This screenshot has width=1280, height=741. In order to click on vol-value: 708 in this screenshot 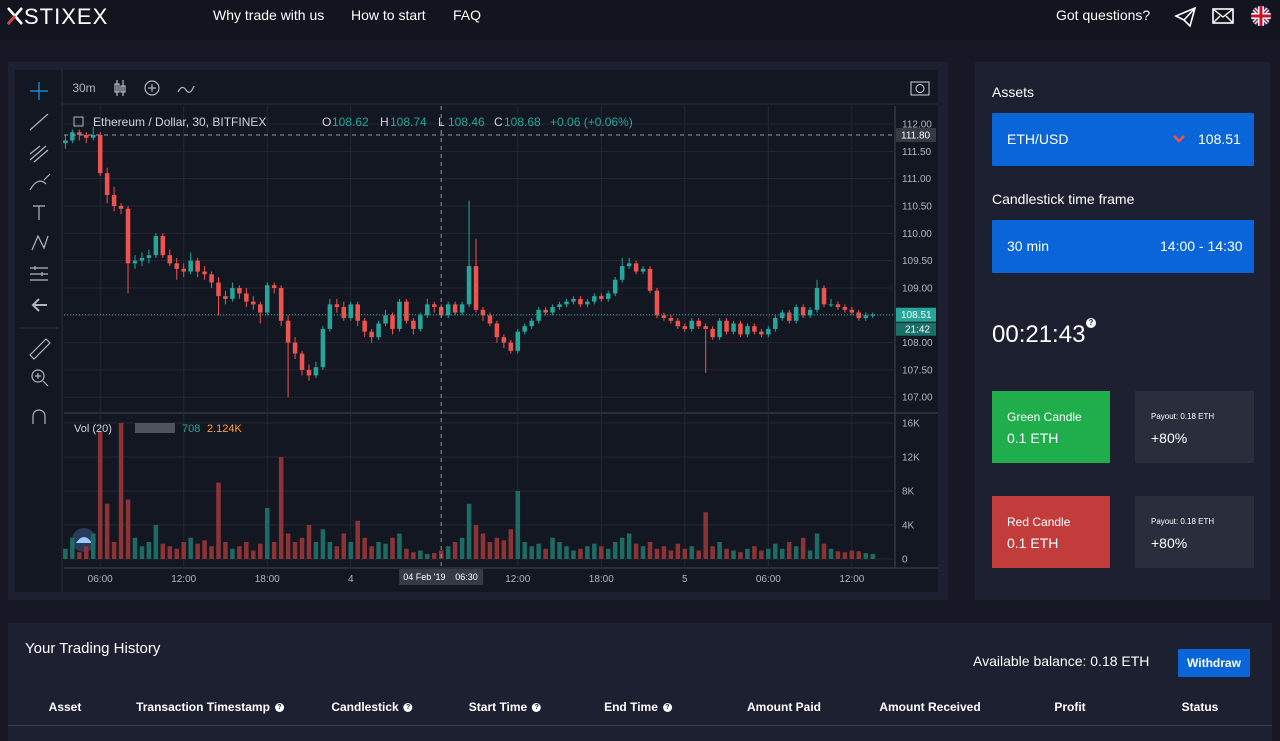, I will do `click(191, 429)`.